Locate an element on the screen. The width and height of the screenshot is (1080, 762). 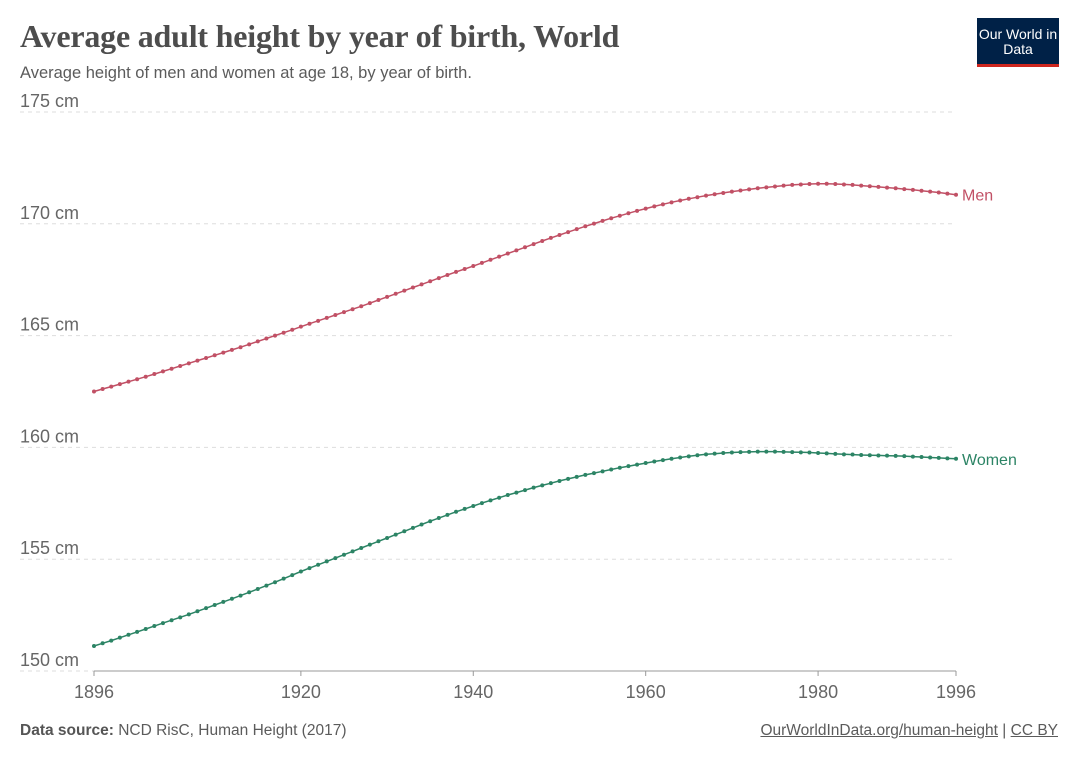
series-label-women: Women is located at coordinates (989, 460).